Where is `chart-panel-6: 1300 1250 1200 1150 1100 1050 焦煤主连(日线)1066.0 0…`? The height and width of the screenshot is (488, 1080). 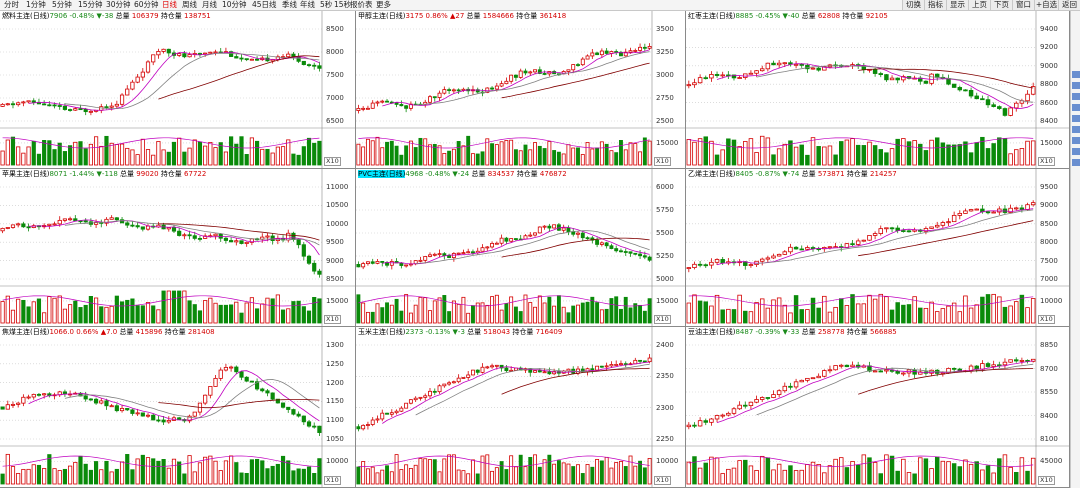
chart-panel-6: 1300 1250 1200 1150 1100 1050 焦煤主连(日线)1066.0 0… is located at coordinates (178, 407).